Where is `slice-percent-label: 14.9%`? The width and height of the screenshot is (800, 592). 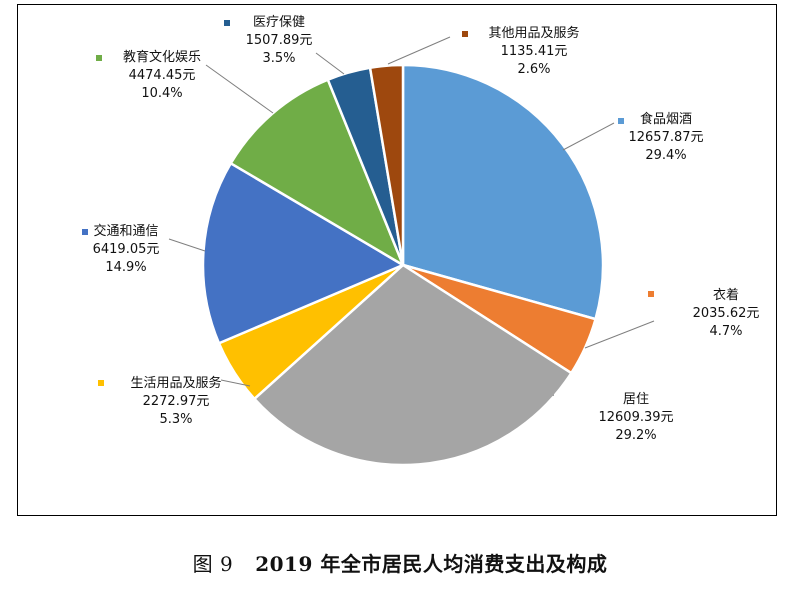 slice-percent-label: 14.9% is located at coordinates (125, 267).